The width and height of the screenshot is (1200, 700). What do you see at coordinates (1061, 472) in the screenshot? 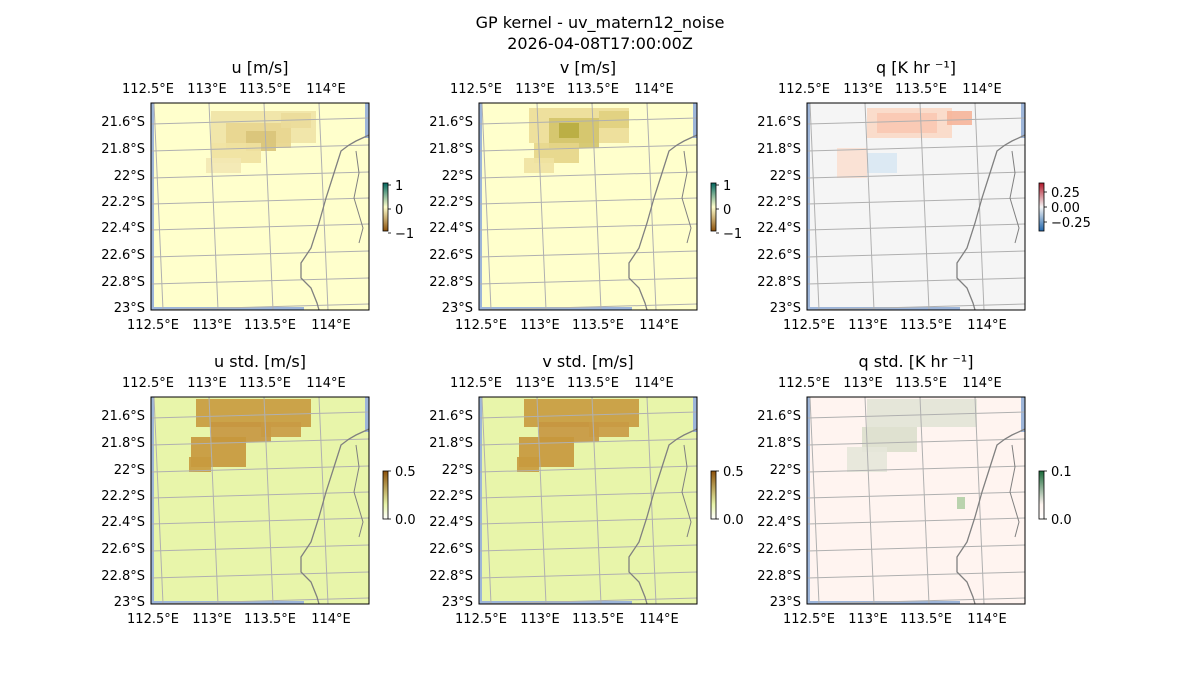
I see `colorbar-tick-label: 0.1` at bounding box center [1061, 472].